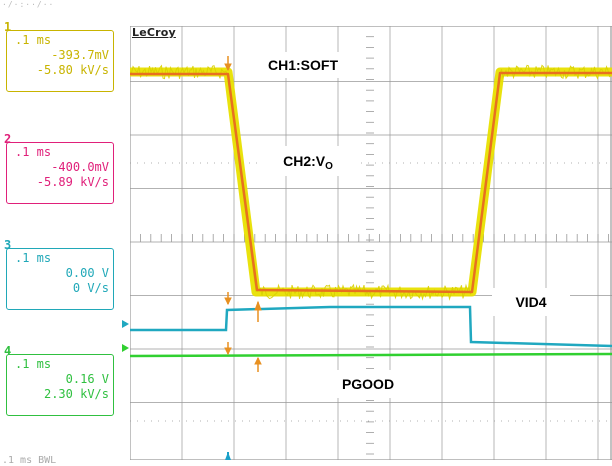 This screenshot has height=466, width=612. What do you see at coordinates (87, 273) in the screenshot?
I see `channel-3-value: 0.00 V` at bounding box center [87, 273].